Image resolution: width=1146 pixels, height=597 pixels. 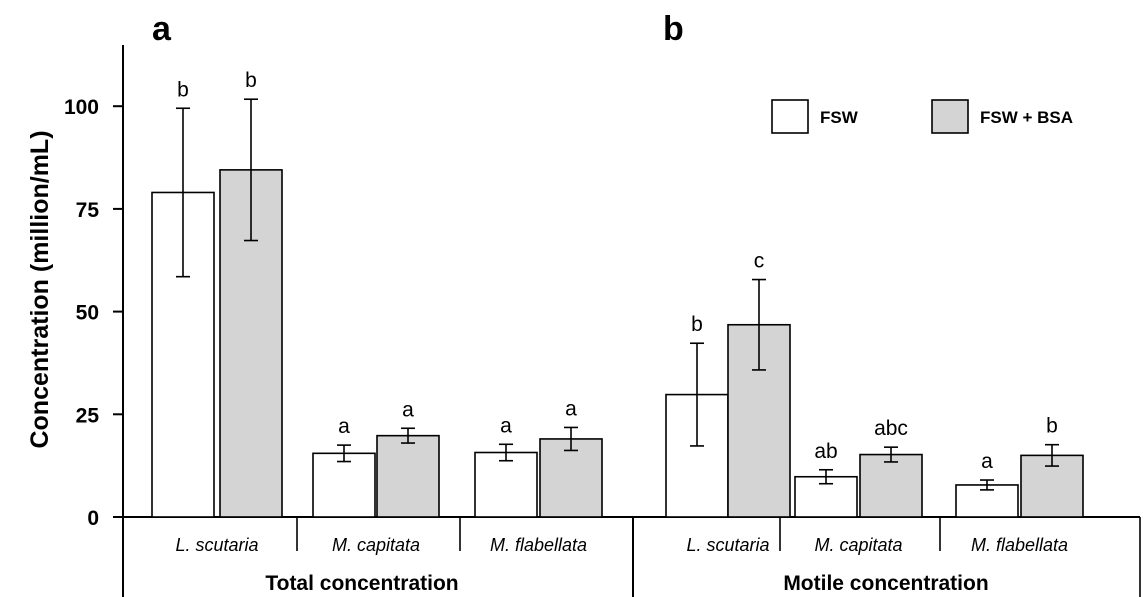 I want to click on y-tick-label: 75, so click(x=88, y=210).